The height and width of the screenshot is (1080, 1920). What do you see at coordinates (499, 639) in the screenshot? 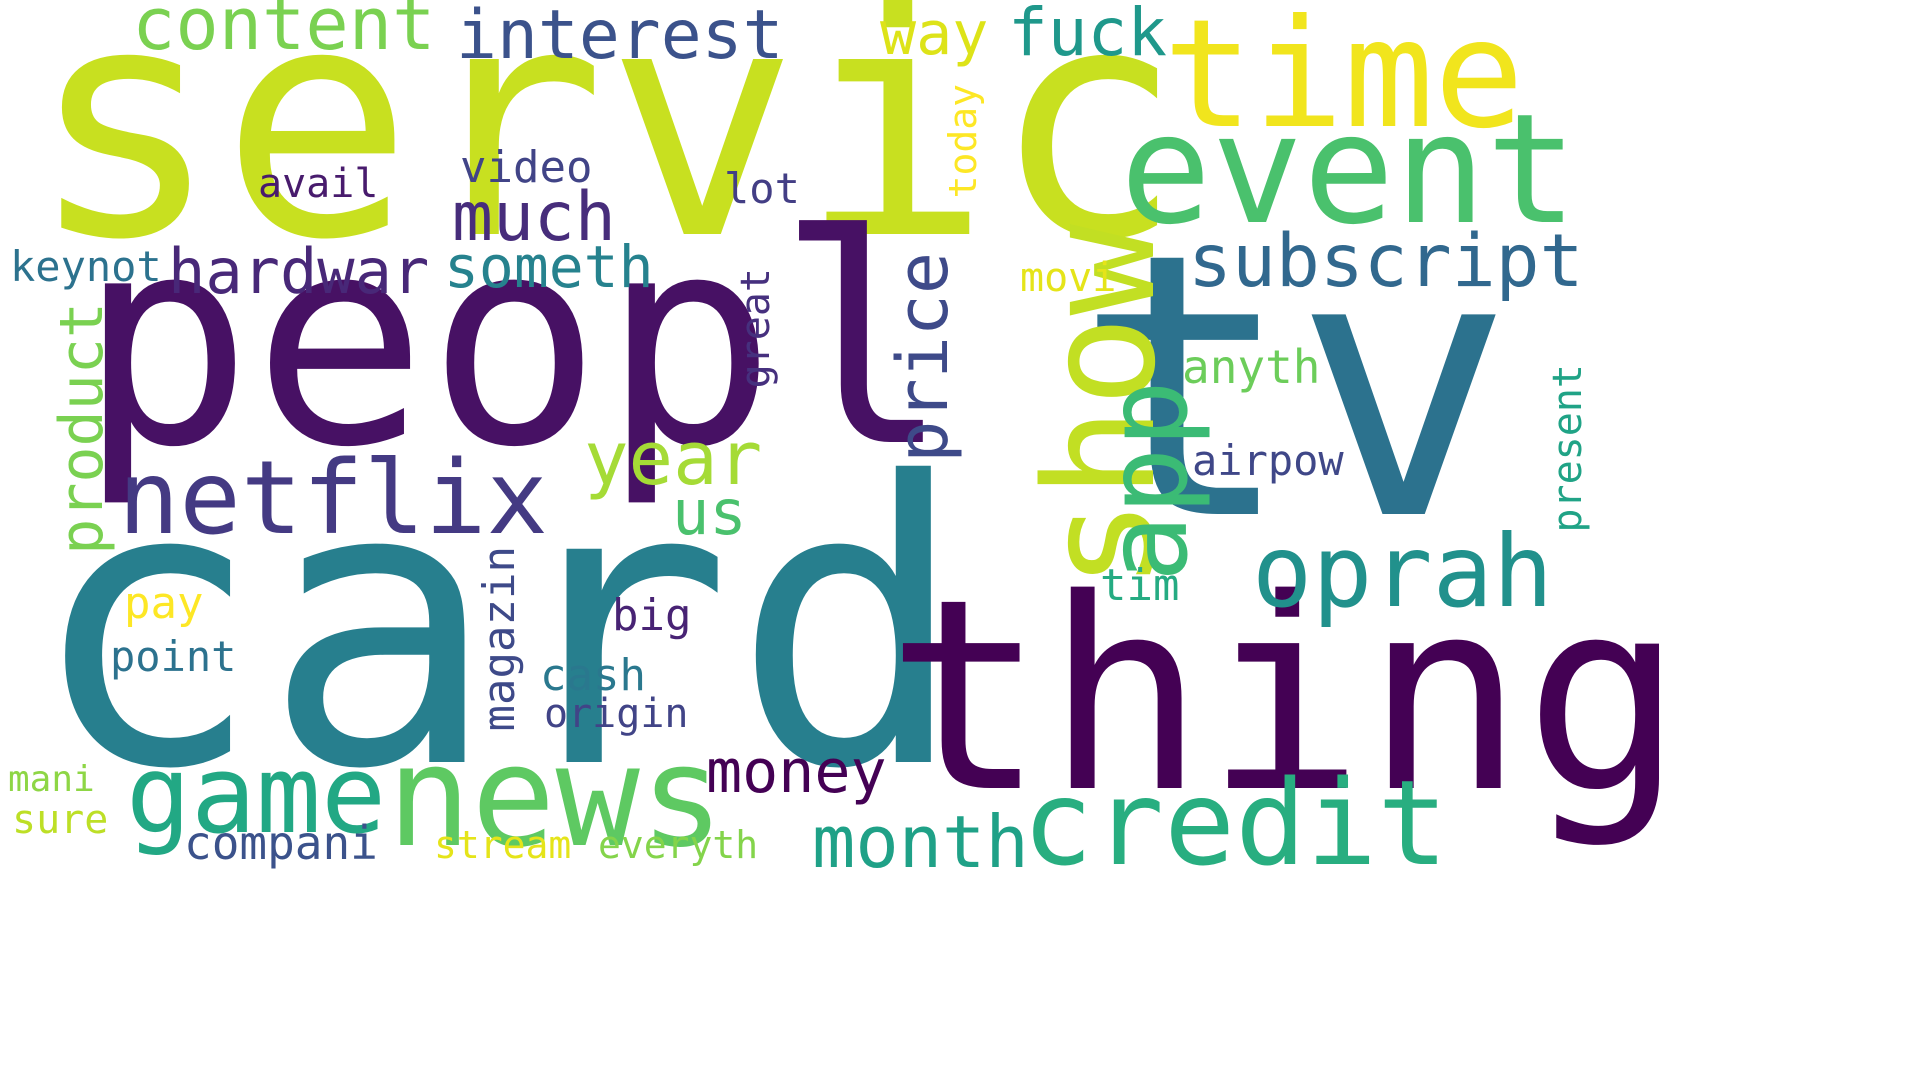
I see `word-magazin: magazin` at bounding box center [499, 639].